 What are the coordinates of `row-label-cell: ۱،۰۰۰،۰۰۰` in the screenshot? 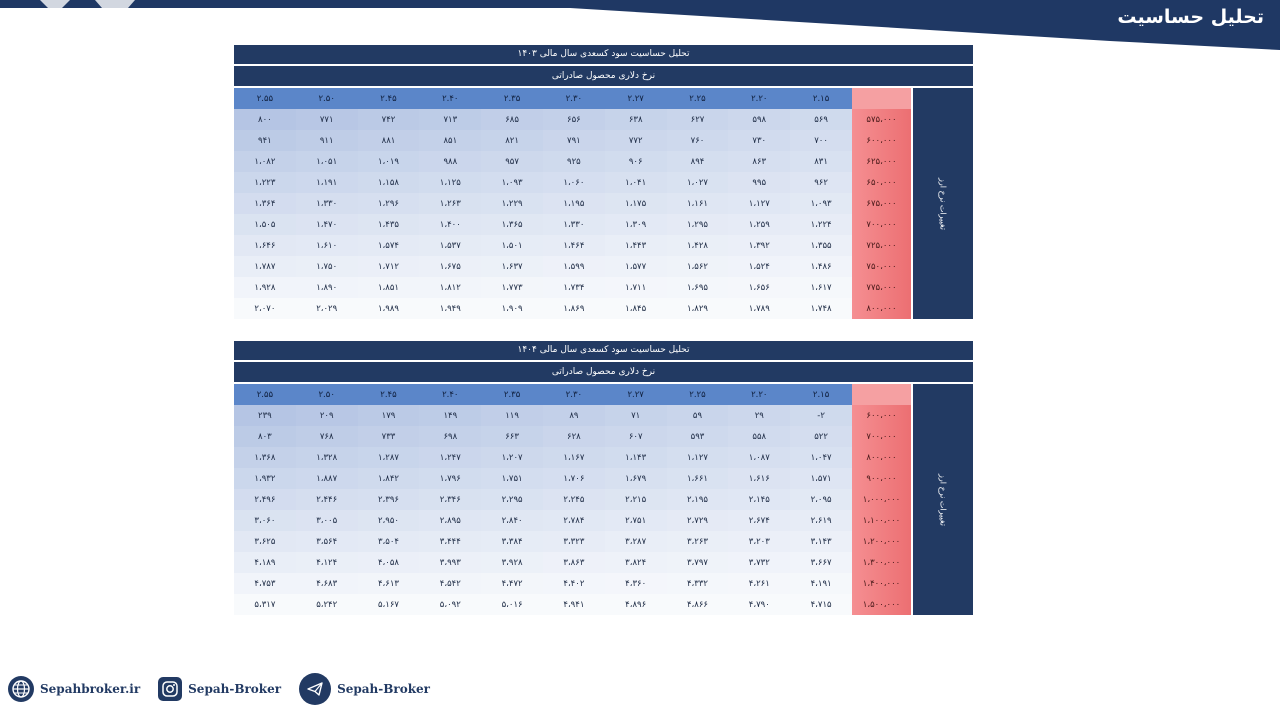 It's located at (881, 499).